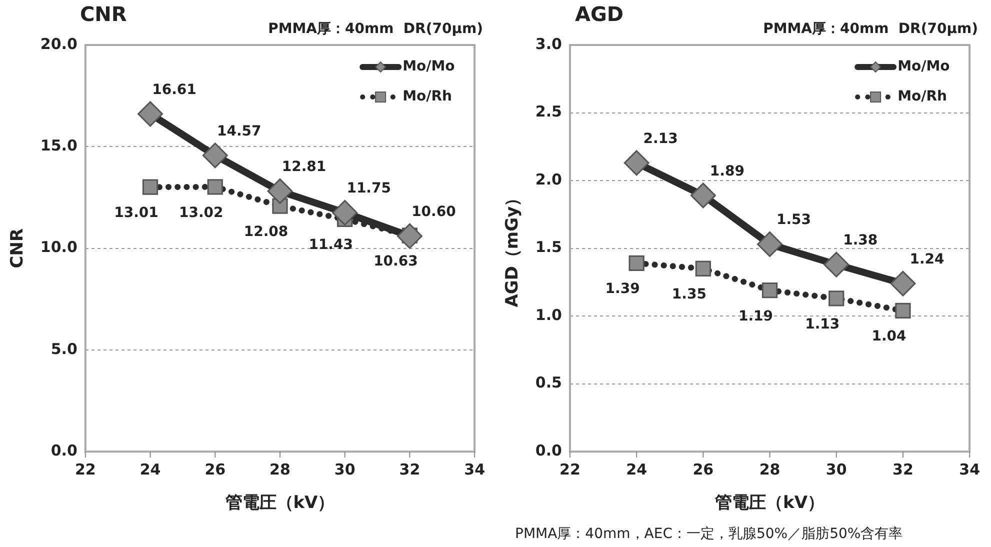 This screenshot has width=991, height=547. I want to click on data-label: 14.57, so click(239, 131).